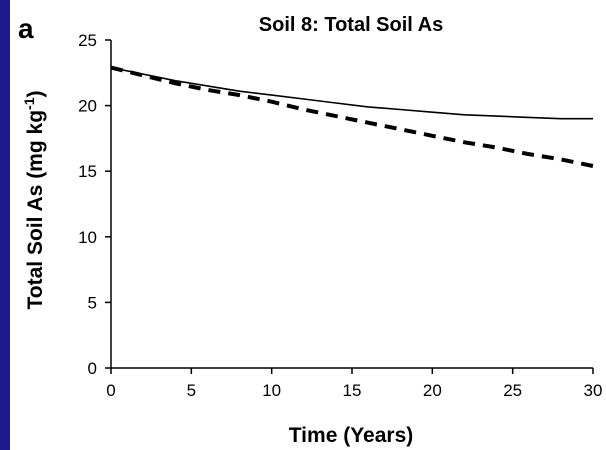  I want to click on x-tick-label: 0, so click(110, 390).